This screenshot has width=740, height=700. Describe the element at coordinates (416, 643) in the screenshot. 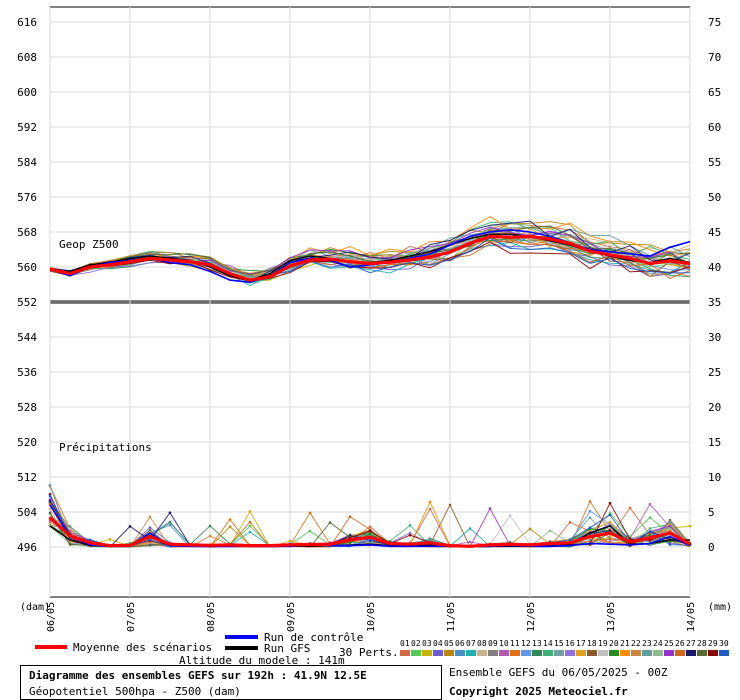

I see `pert-legend-number: 02` at that location.